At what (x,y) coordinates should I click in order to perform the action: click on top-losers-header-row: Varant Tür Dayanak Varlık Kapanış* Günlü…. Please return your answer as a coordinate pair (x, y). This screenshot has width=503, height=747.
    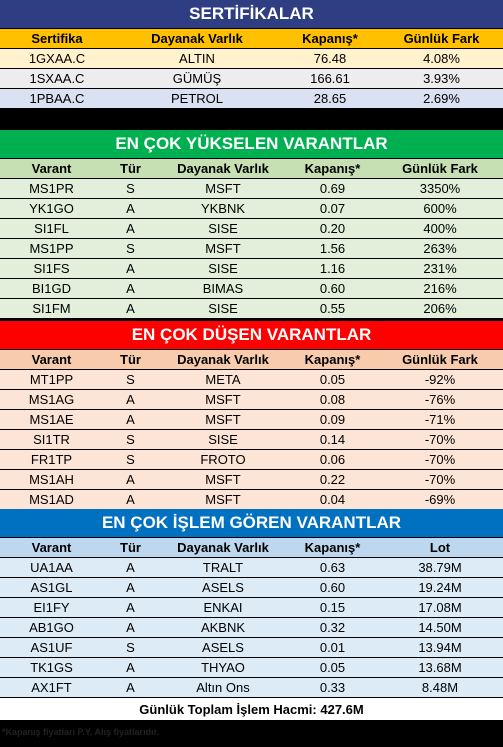
    Looking at the image, I should click on (251, 360).